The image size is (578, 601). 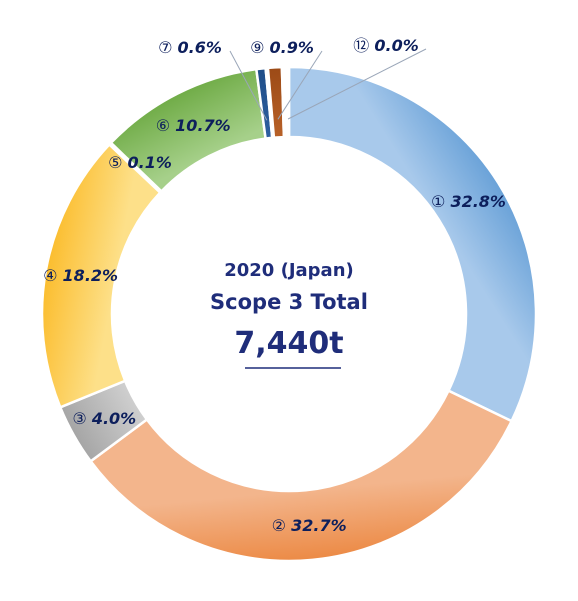 I want to click on slice-label-1: ① 32.8%, so click(x=468, y=201).